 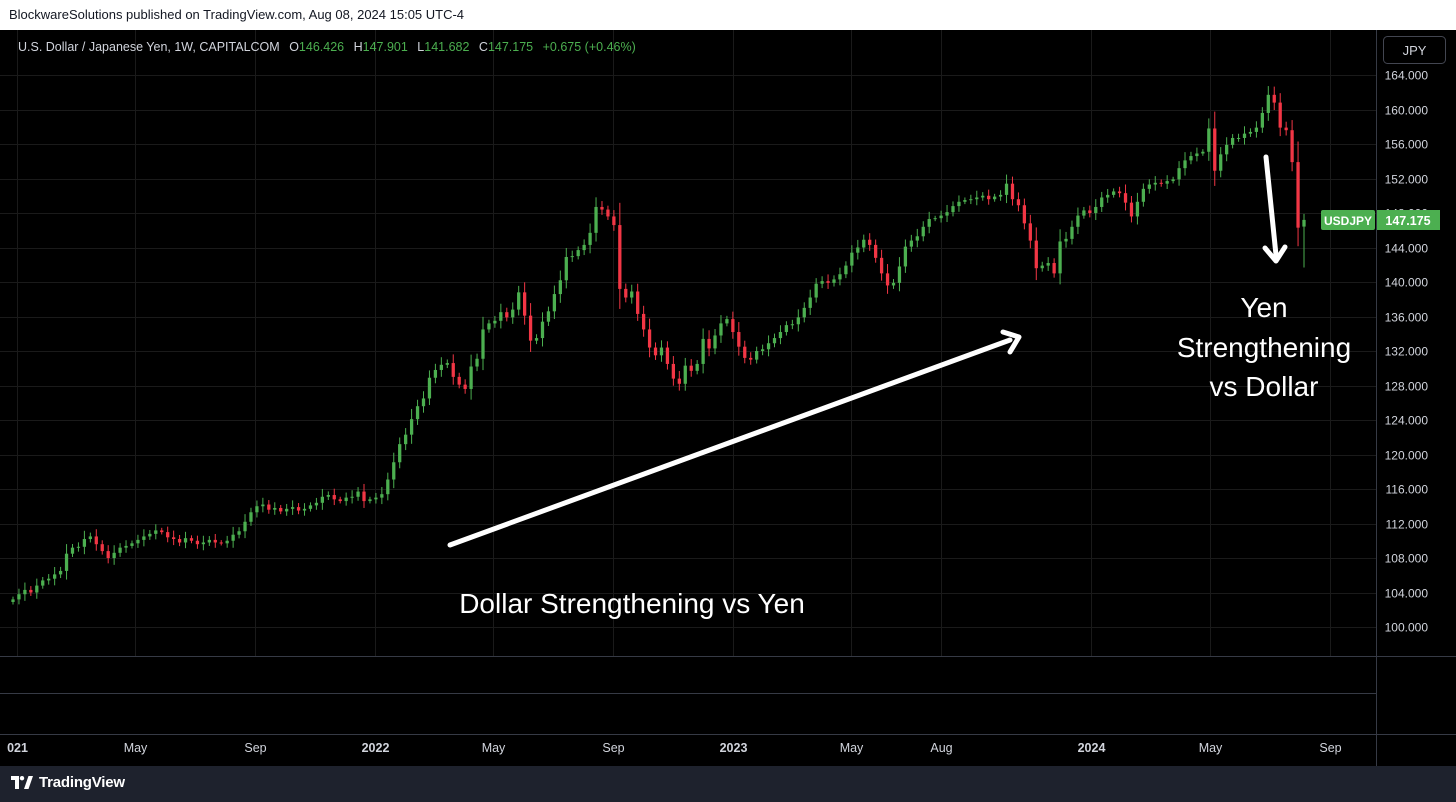 I want to click on annotation-uptrend-arrow, so click(x=734, y=438).